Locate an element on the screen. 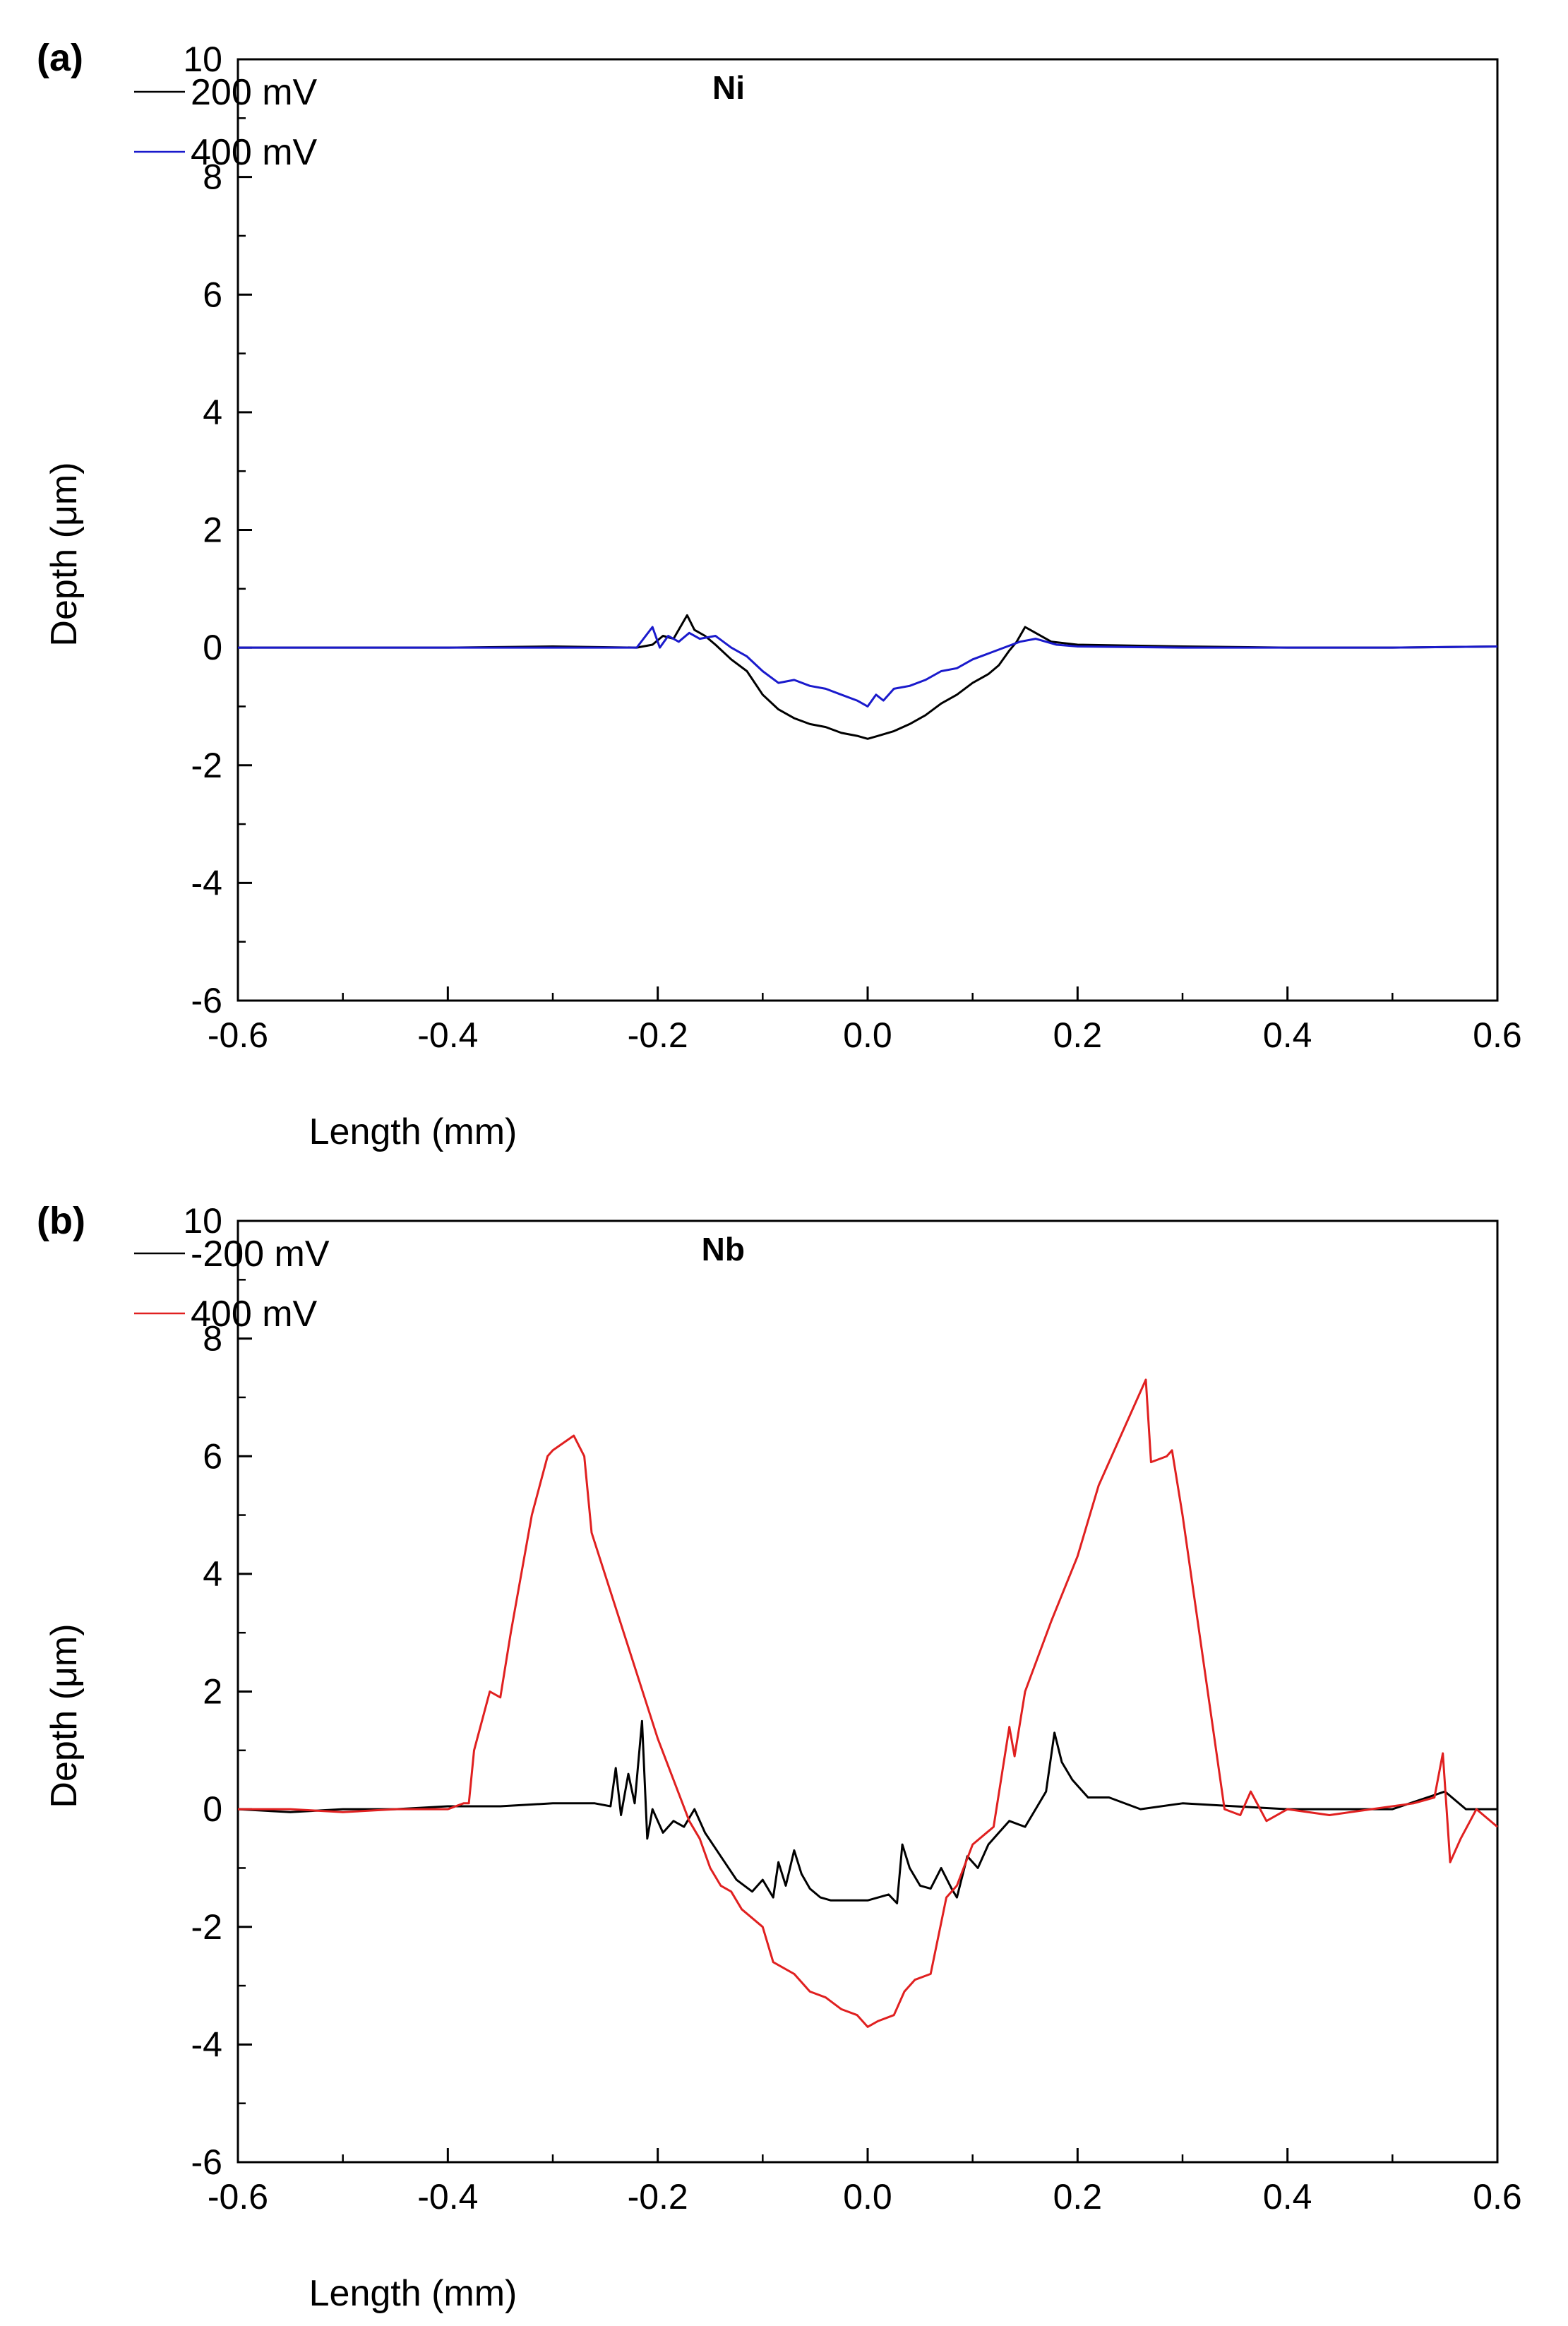  legend-label: 200 mV is located at coordinates (254, 92).